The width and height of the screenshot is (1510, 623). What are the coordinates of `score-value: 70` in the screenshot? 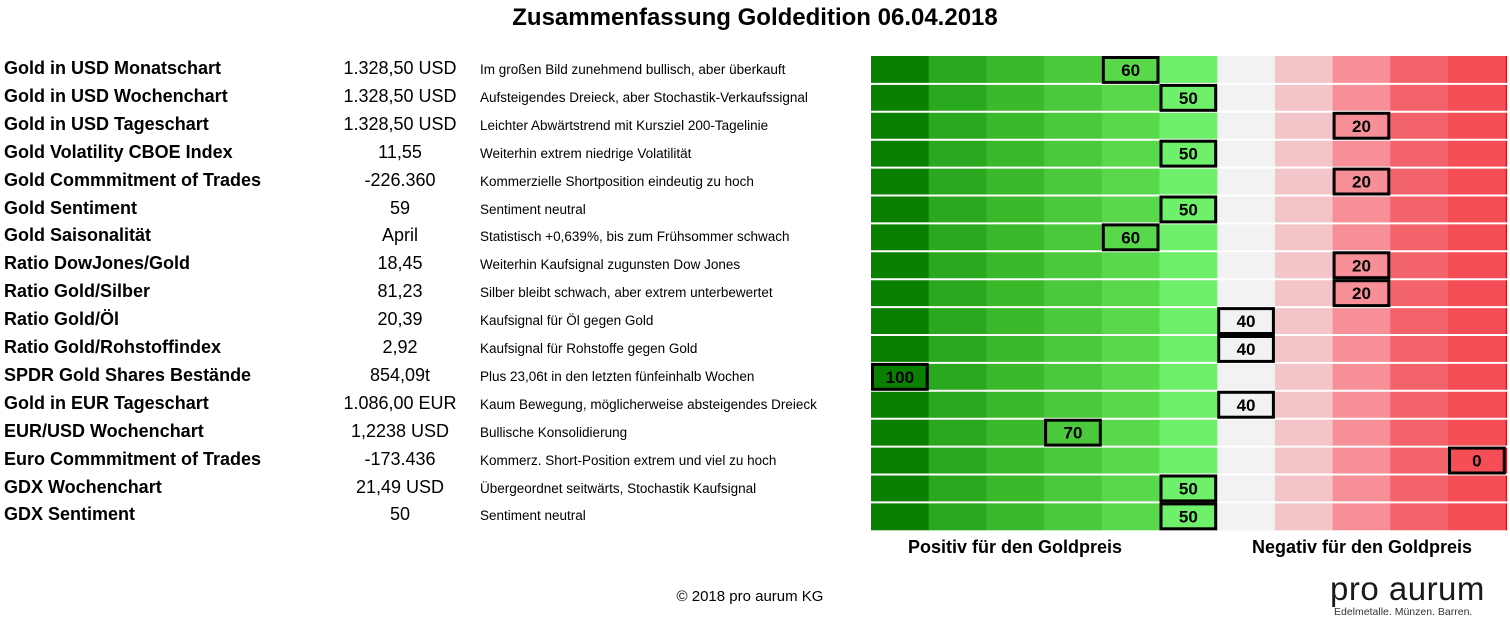 It's located at (1072, 433).